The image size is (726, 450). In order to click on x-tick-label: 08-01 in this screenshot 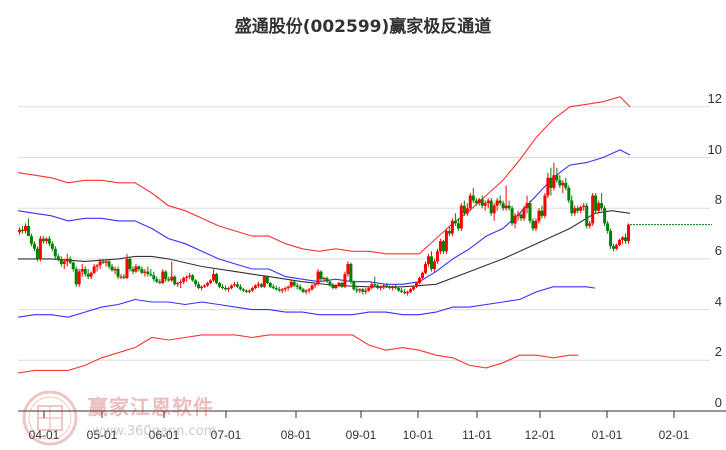, I will do `click(296, 435)`.